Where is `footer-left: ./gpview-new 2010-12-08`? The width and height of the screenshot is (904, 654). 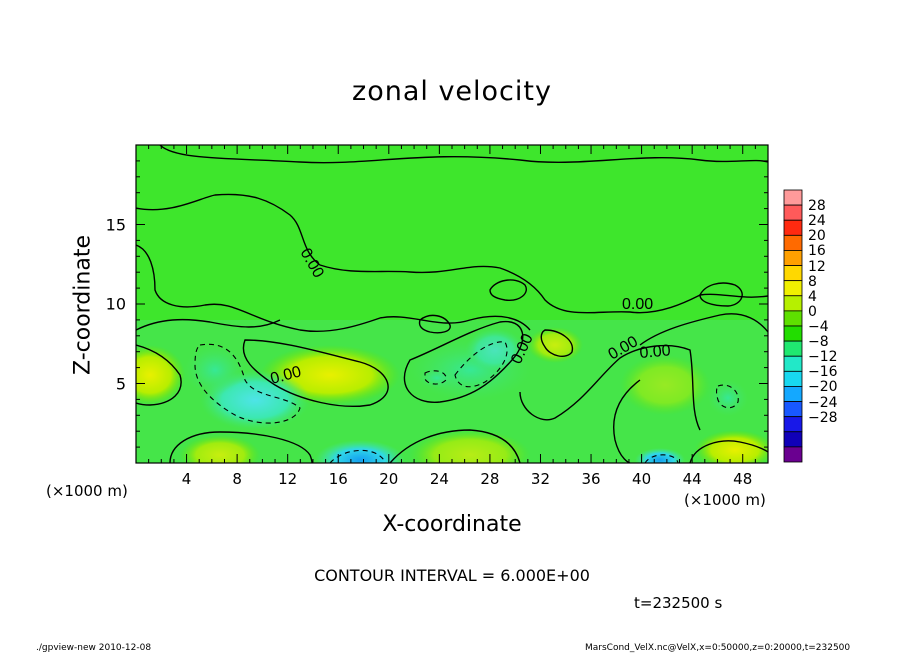
footer-left: ./gpview-new 2010-12-08 is located at coordinates (94, 648).